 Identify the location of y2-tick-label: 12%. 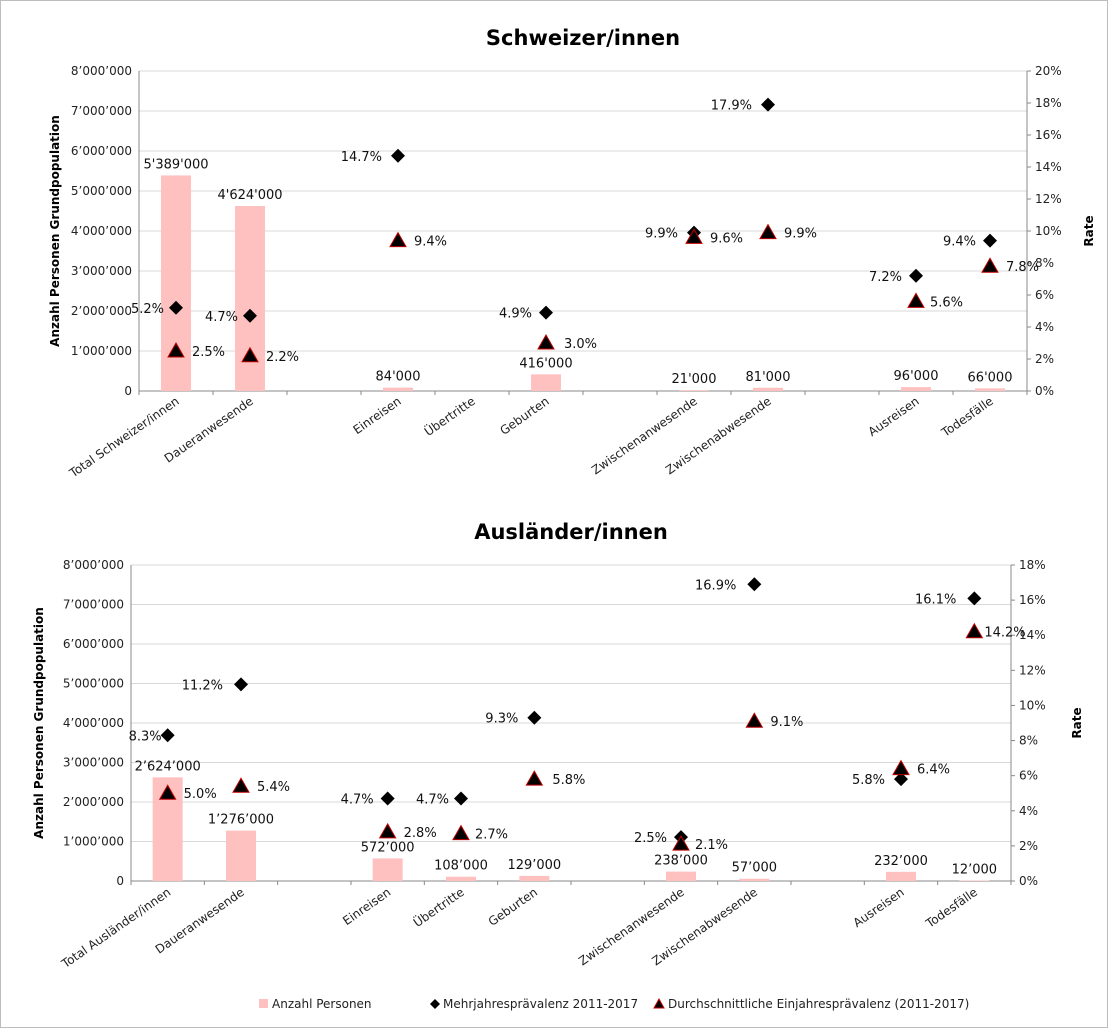
(1048, 199).